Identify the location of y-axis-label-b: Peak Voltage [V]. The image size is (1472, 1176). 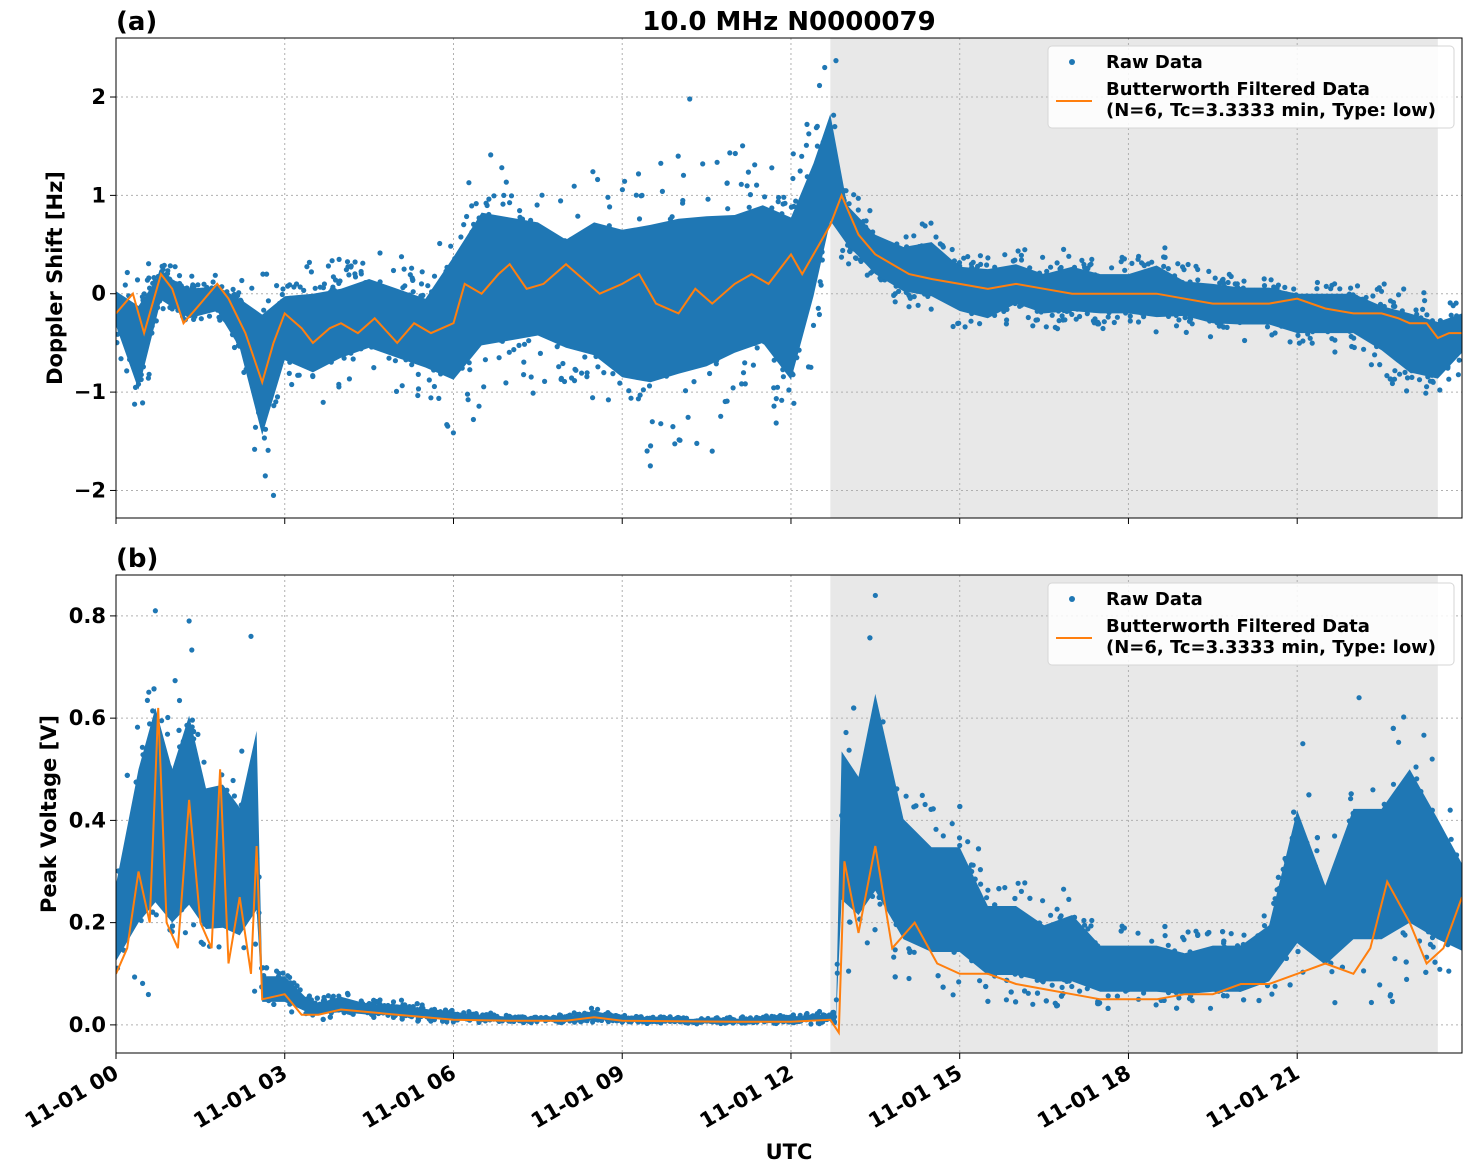
(49, 814).